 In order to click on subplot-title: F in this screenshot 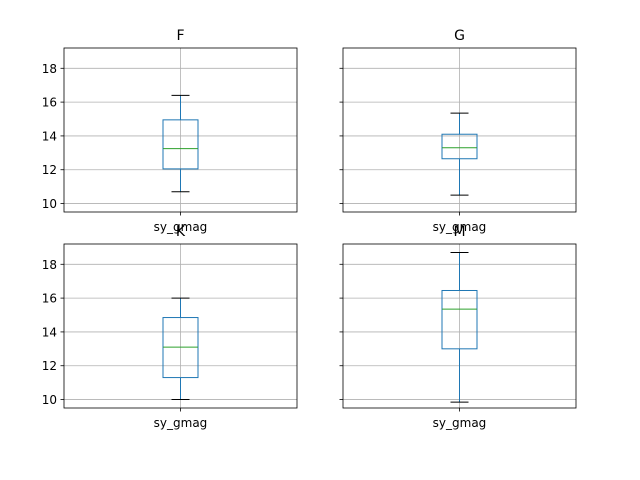, I will do `click(180, 36)`.